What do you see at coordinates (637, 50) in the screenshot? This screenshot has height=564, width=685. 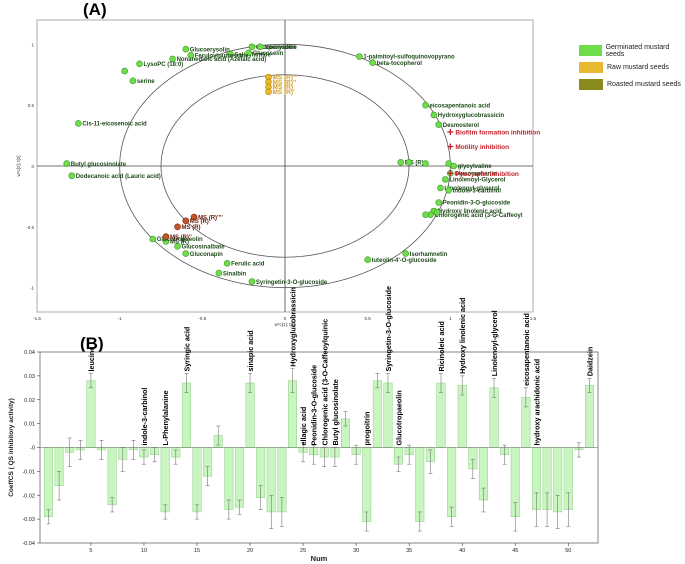 I see `legend-label-germinated: Germinated mustard seeds` at bounding box center [637, 50].